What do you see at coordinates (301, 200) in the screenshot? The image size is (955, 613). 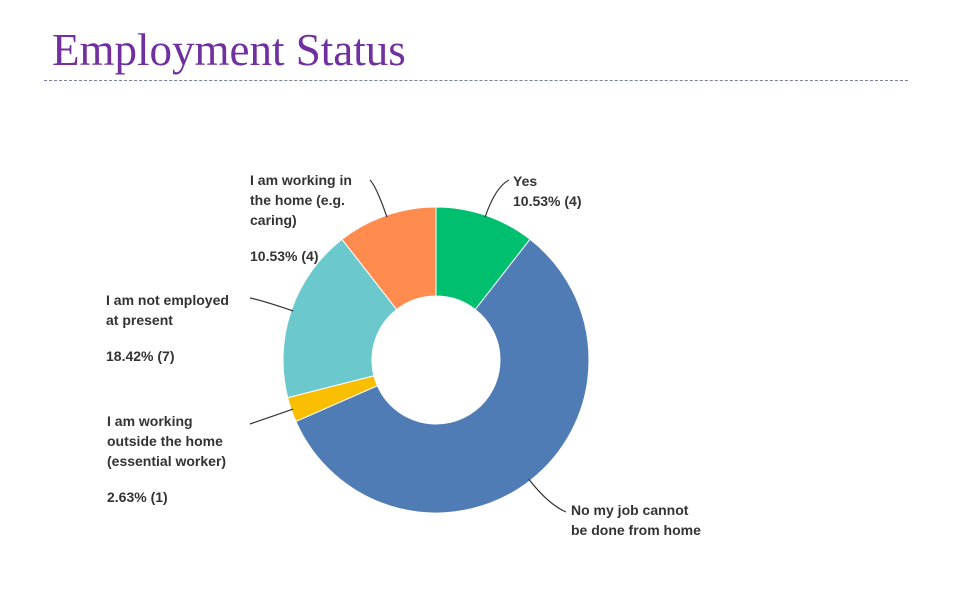 I see `slice-label-text: I am working in the home (e.g. caring)` at bounding box center [301, 200].